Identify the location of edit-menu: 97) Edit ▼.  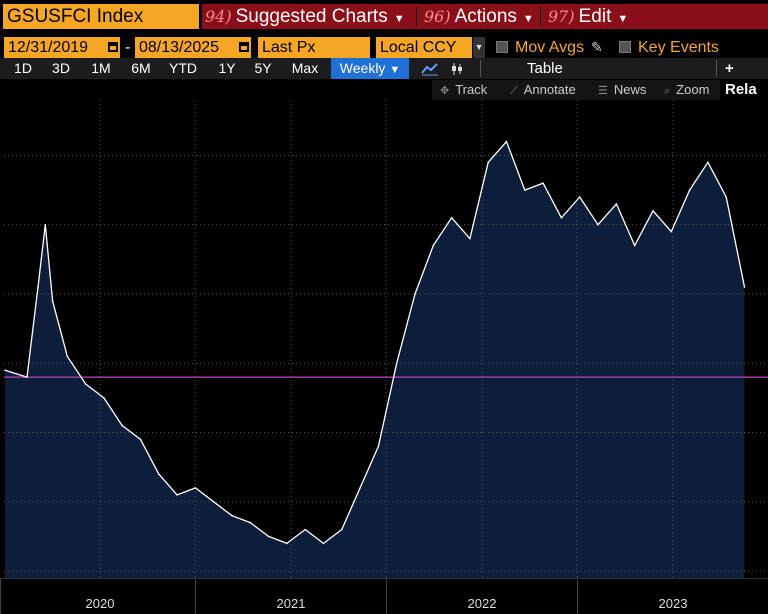
(588, 16).